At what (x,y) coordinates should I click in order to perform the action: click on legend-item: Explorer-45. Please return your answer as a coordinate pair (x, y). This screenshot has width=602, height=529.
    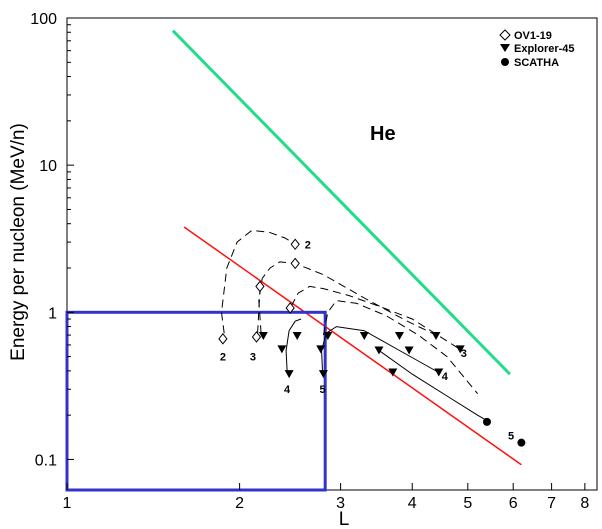
    Looking at the image, I should click on (537, 49).